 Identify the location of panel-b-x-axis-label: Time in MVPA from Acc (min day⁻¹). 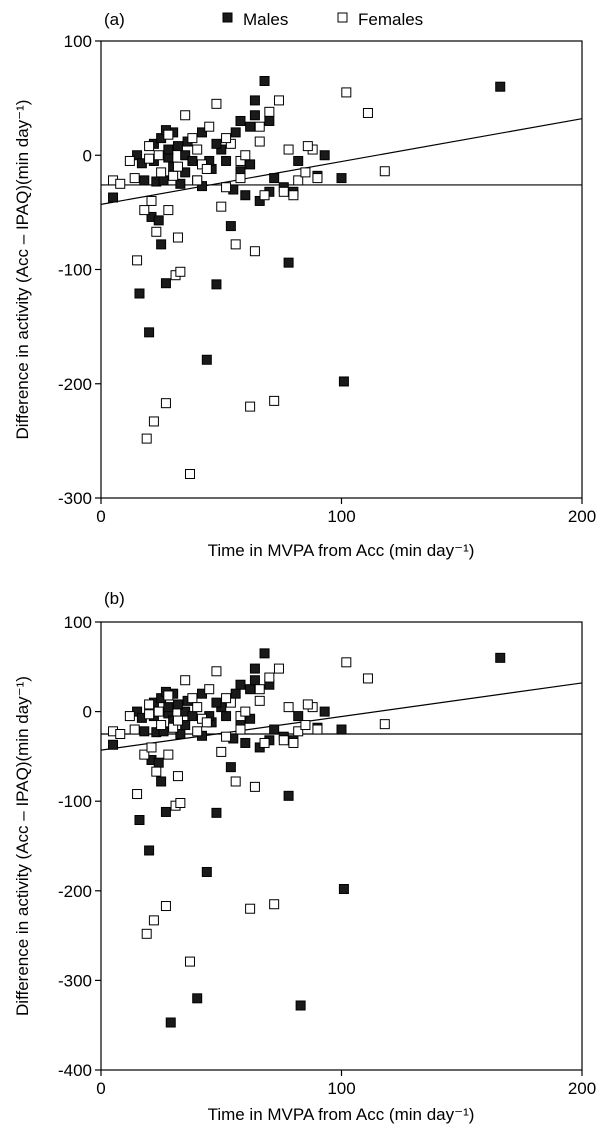
(341, 1114).